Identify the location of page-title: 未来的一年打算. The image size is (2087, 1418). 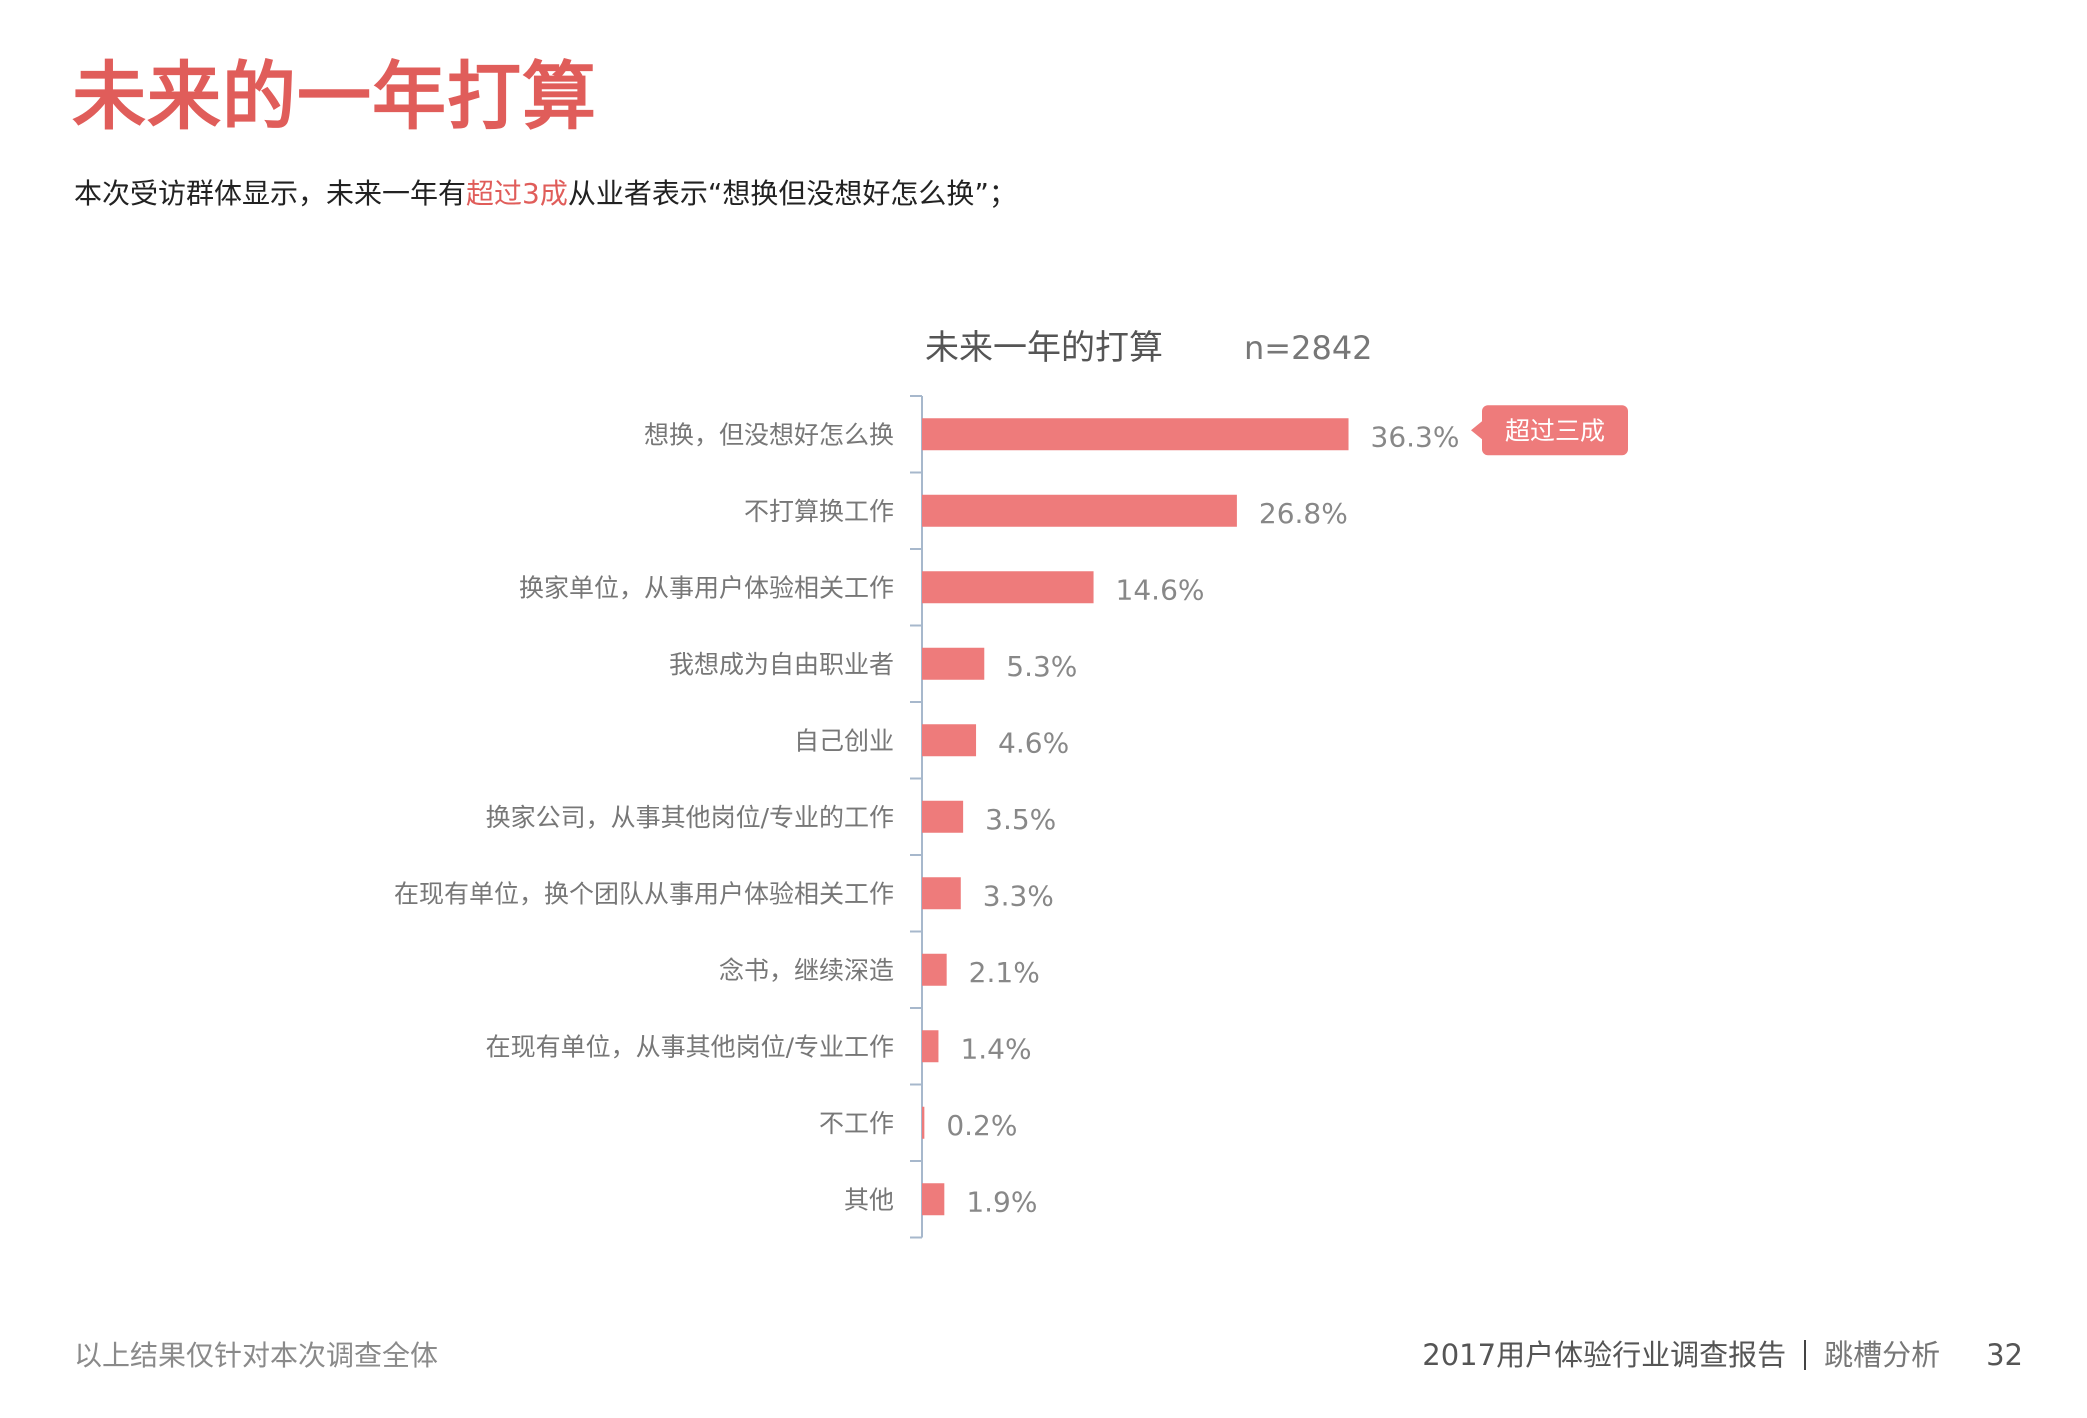
(334, 97).